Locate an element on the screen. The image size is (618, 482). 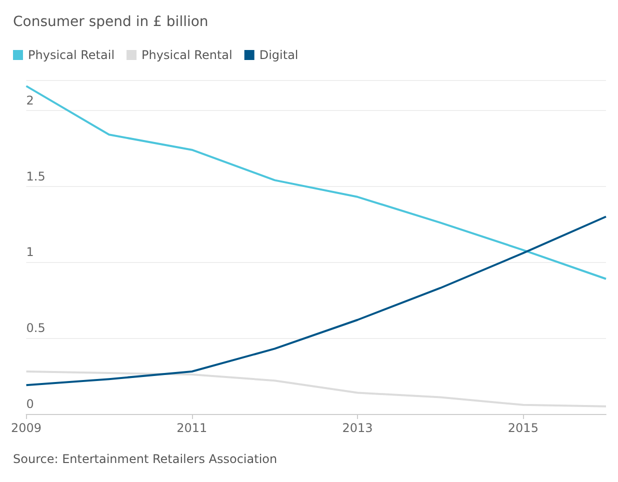
y-tick-label: 0.5 is located at coordinates (36, 328).